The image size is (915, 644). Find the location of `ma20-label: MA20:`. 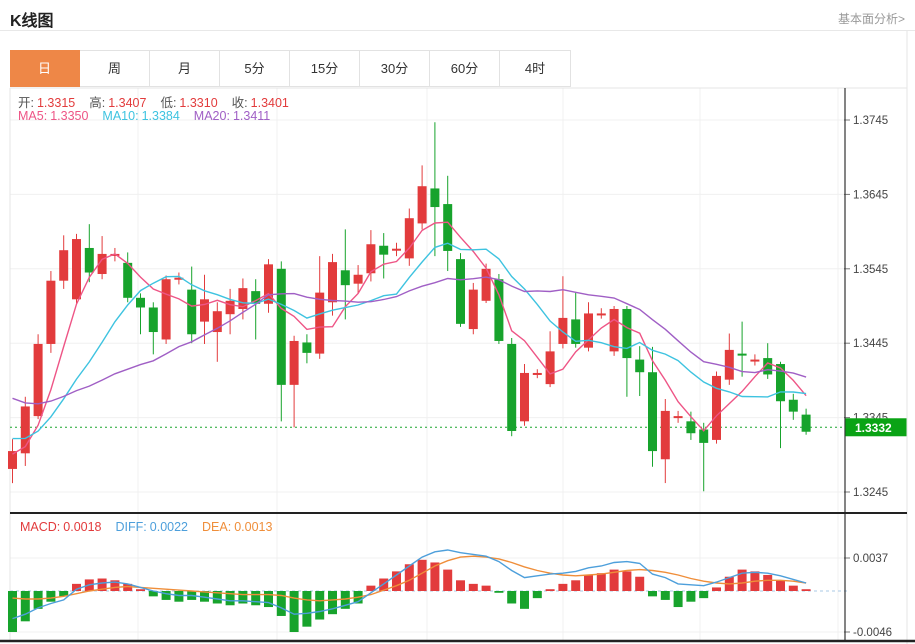

ma20-label: MA20: is located at coordinates (211, 116).